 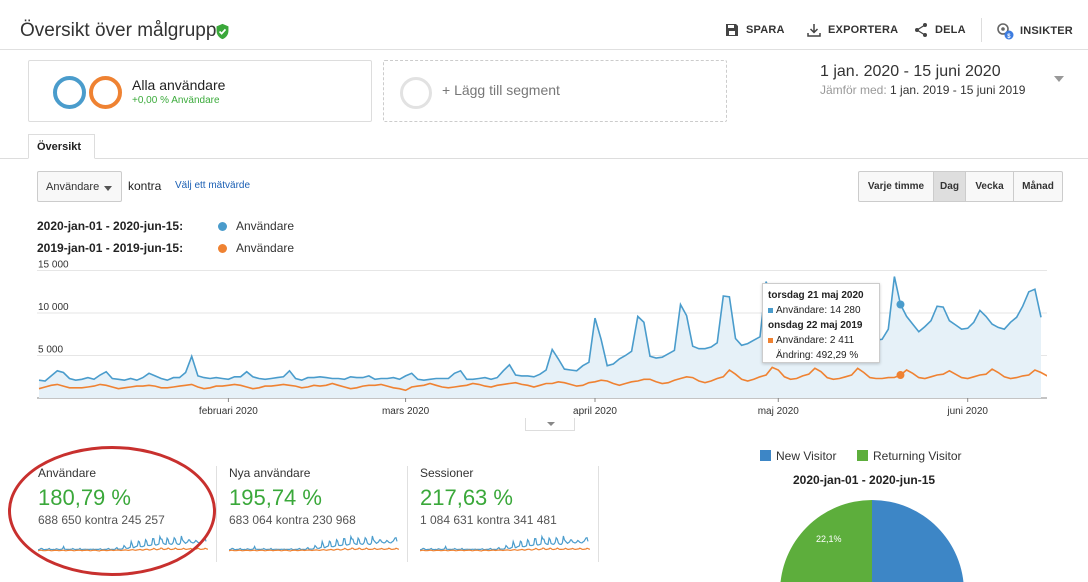 What do you see at coordinates (818, 310) in the screenshot?
I see `tooltip-value-current: Användare: 14 280` at bounding box center [818, 310].